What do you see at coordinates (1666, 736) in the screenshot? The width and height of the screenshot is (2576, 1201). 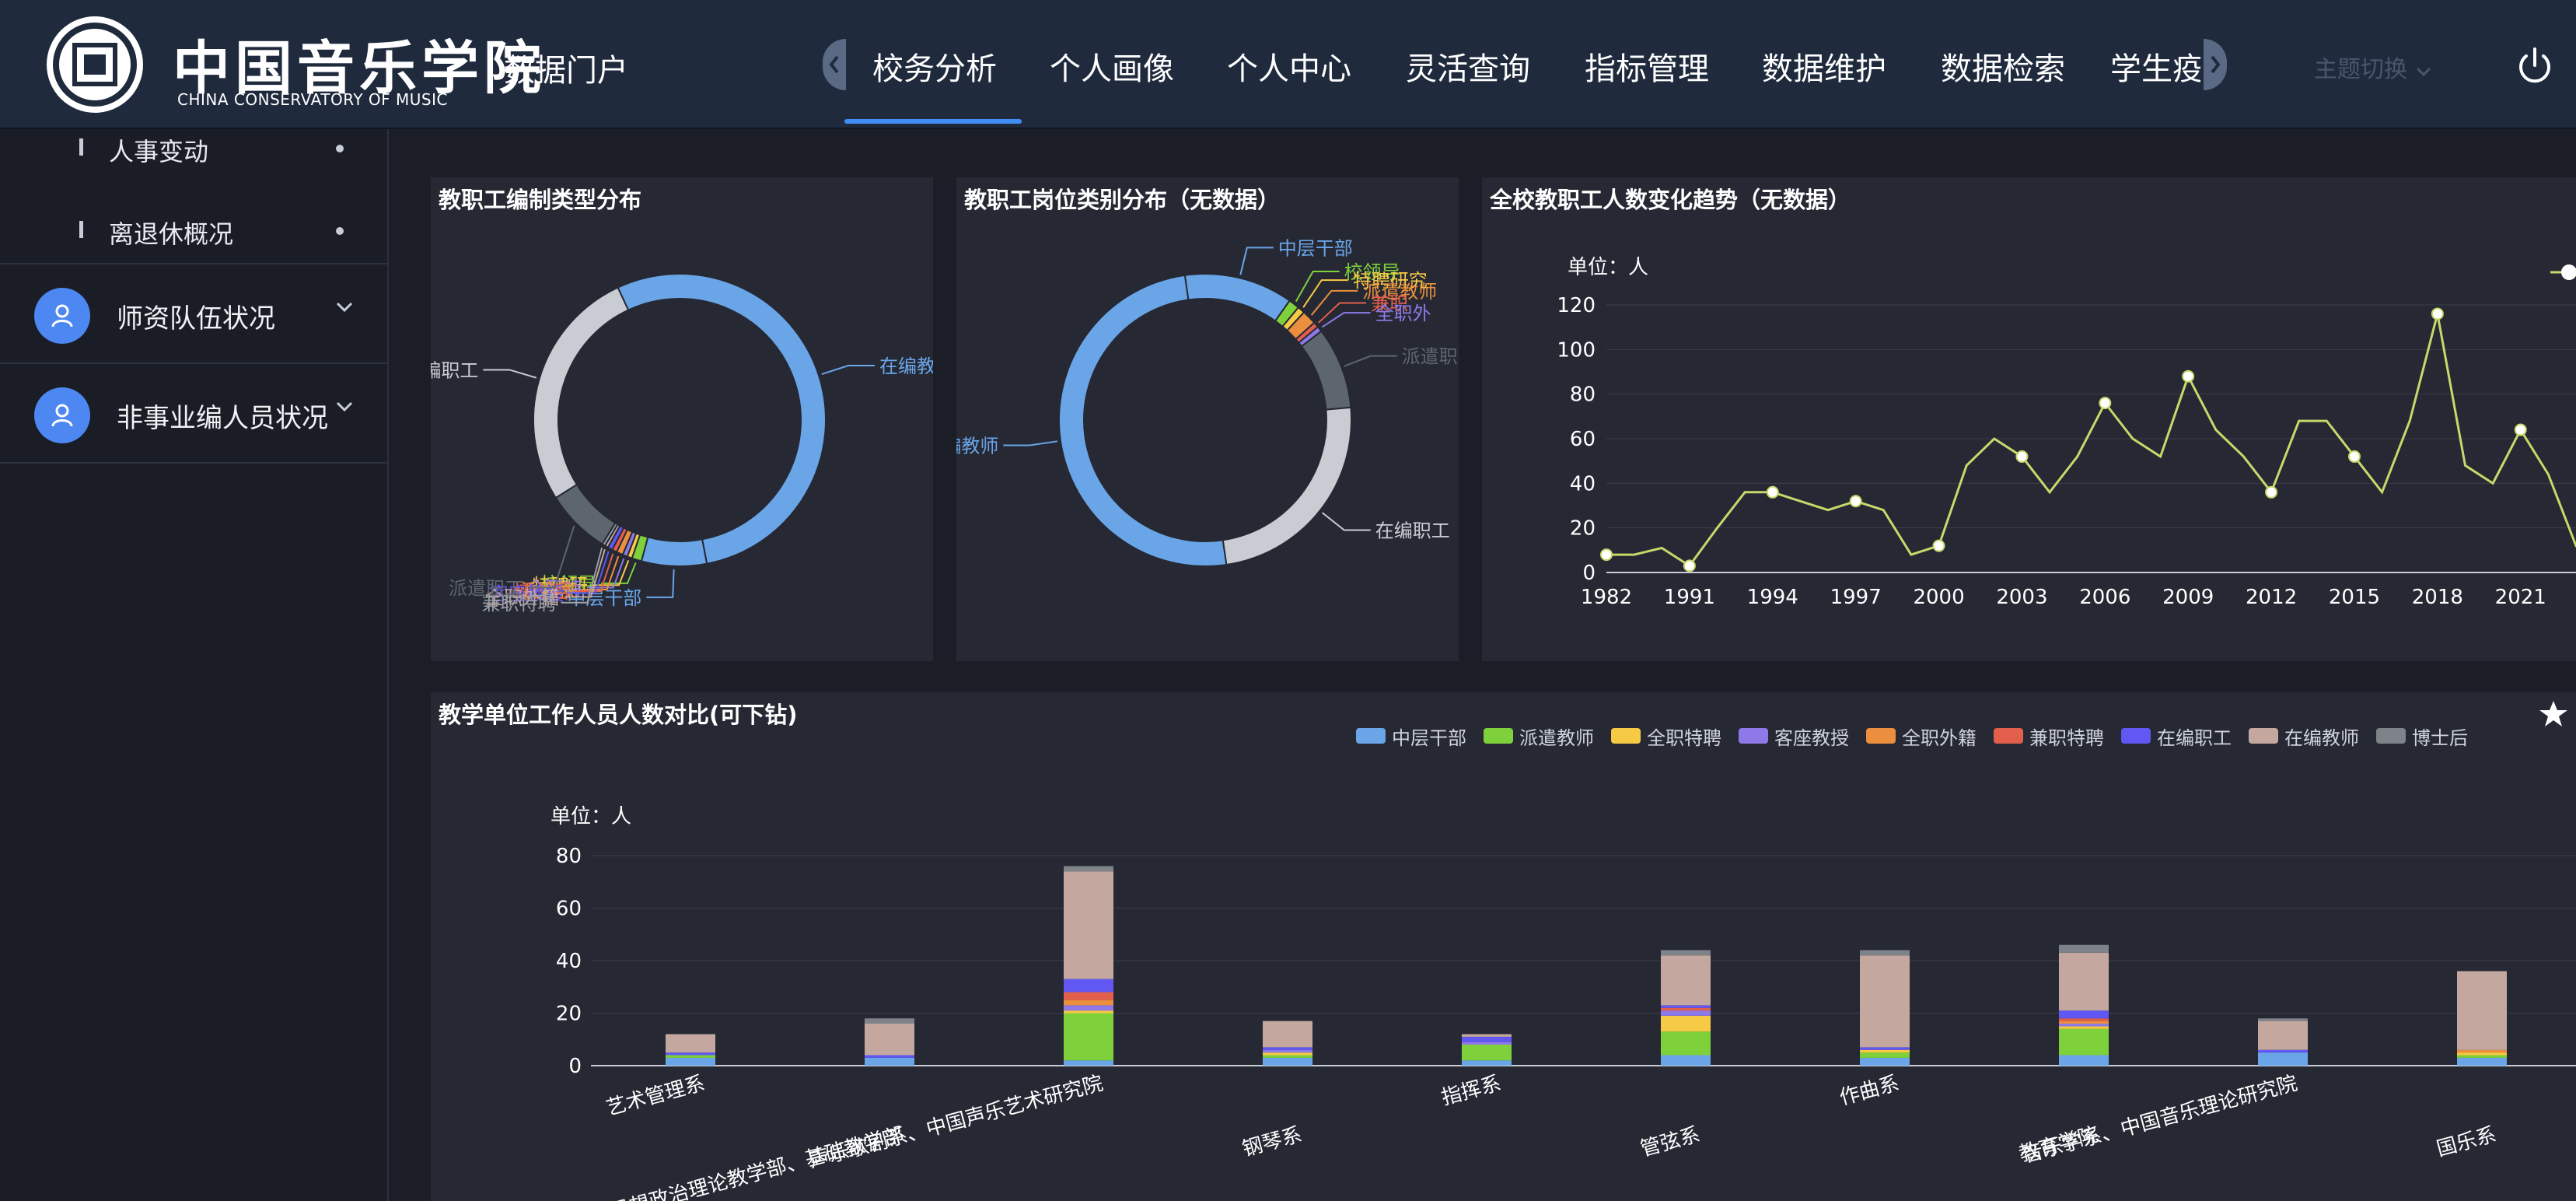 I see `legend-item: 全职特聘` at bounding box center [1666, 736].